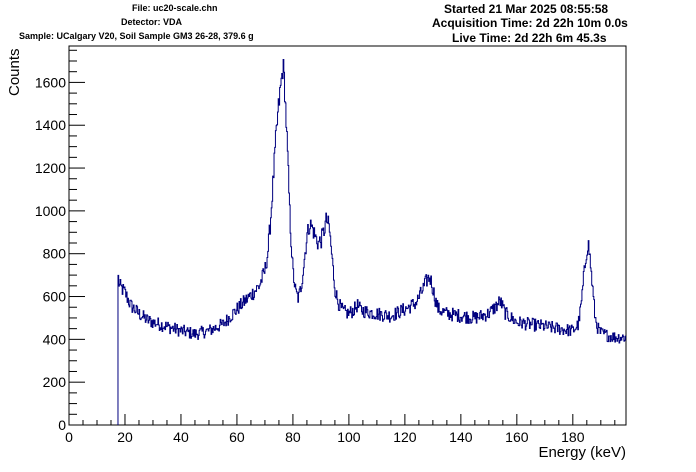 The image size is (696, 472). What do you see at coordinates (69, 437) in the screenshot?
I see `x-tick-label: 0` at bounding box center [69, 437].